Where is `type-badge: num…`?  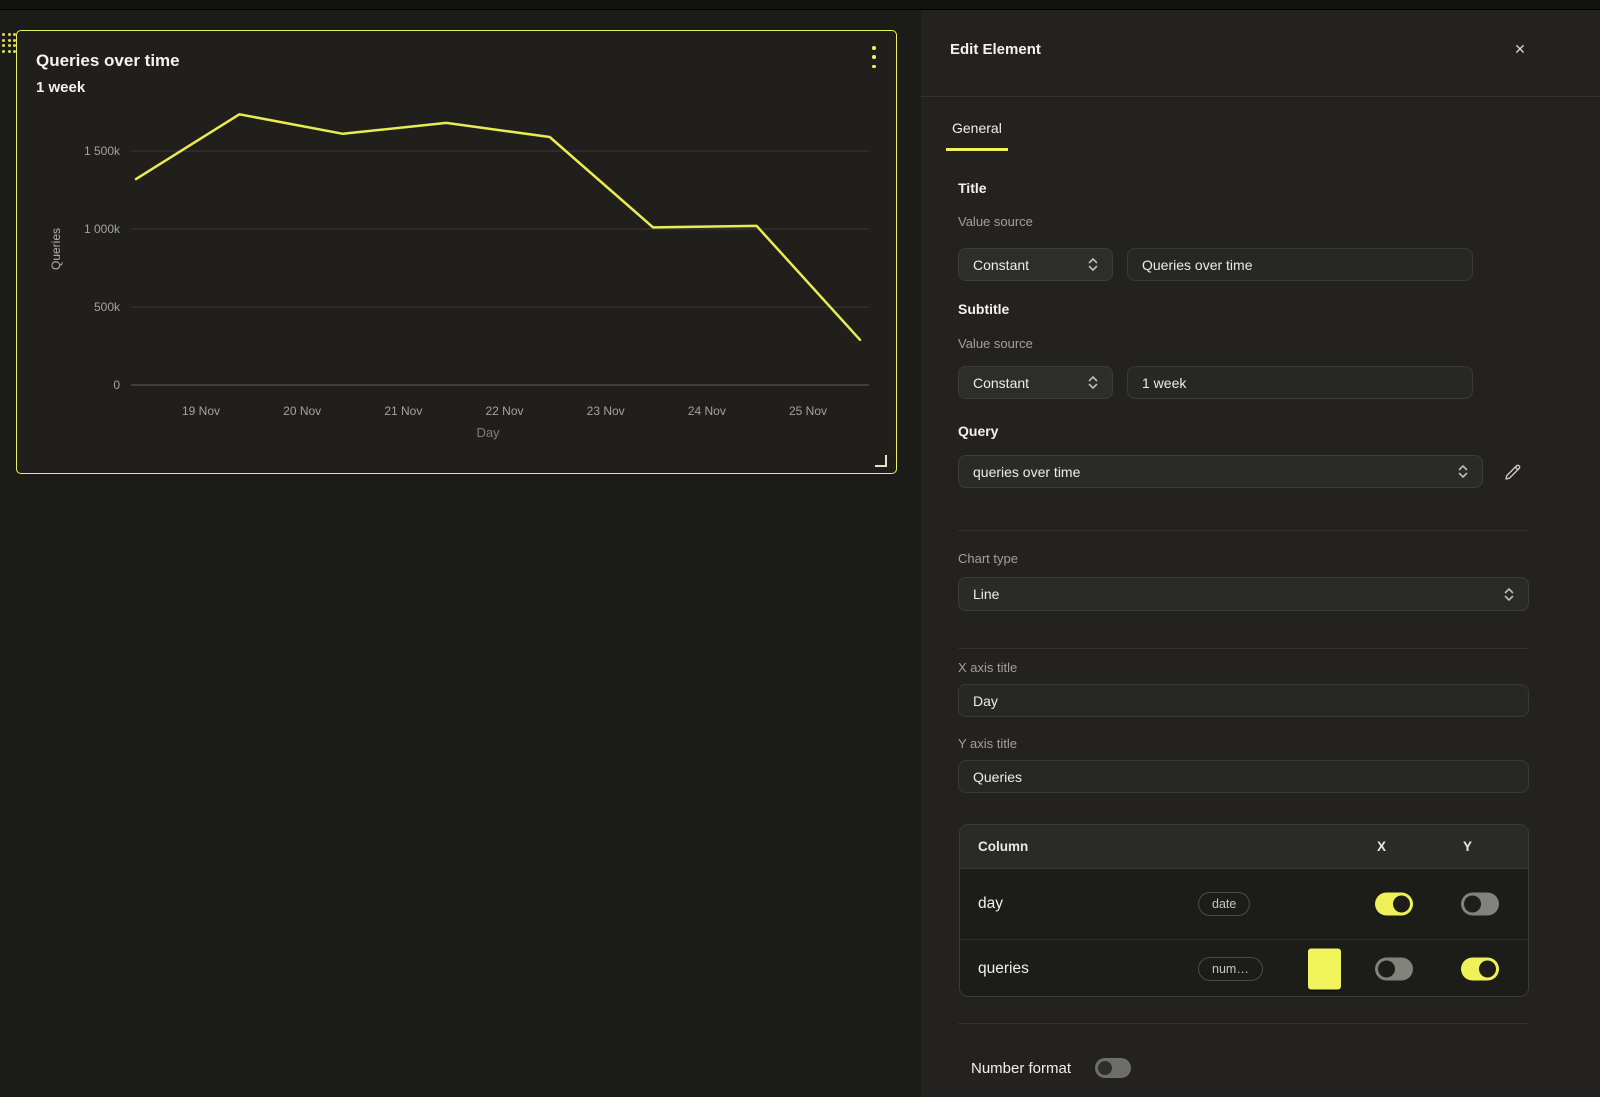
type-badge: num… is located at coordinates (1230, 968).